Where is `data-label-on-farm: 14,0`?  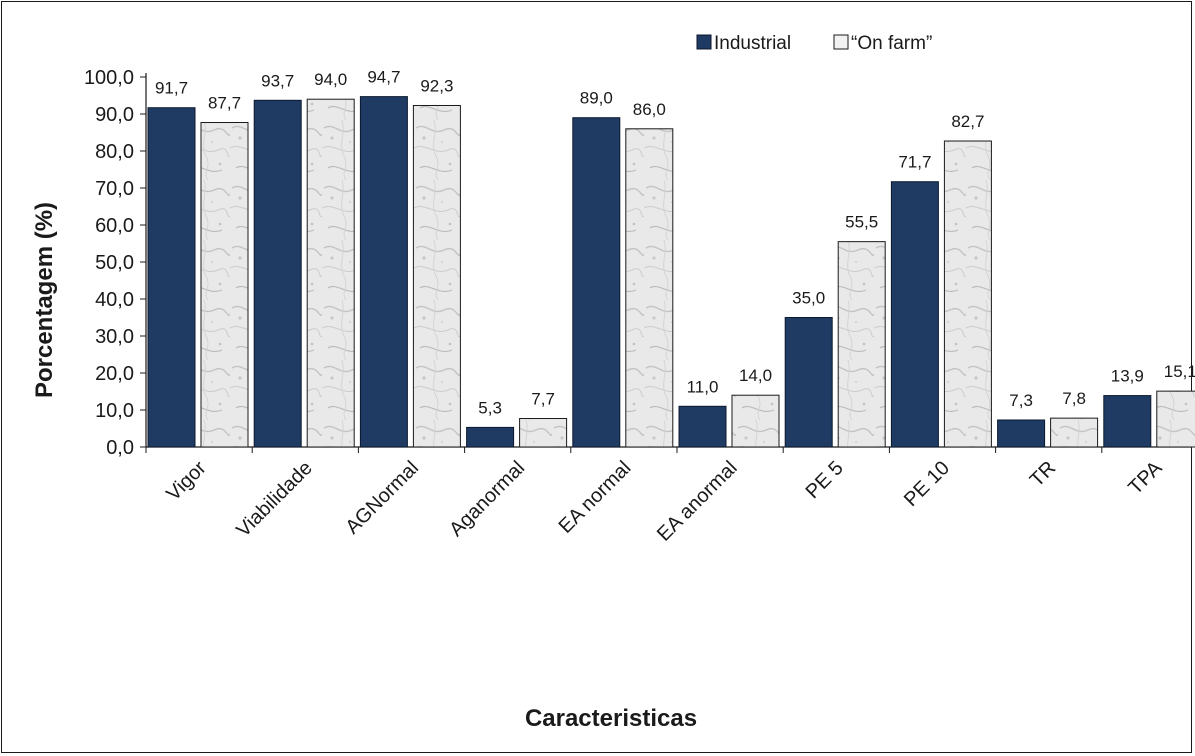 data-label-on-farm: 14,0 is located at coordinates (755, 375).